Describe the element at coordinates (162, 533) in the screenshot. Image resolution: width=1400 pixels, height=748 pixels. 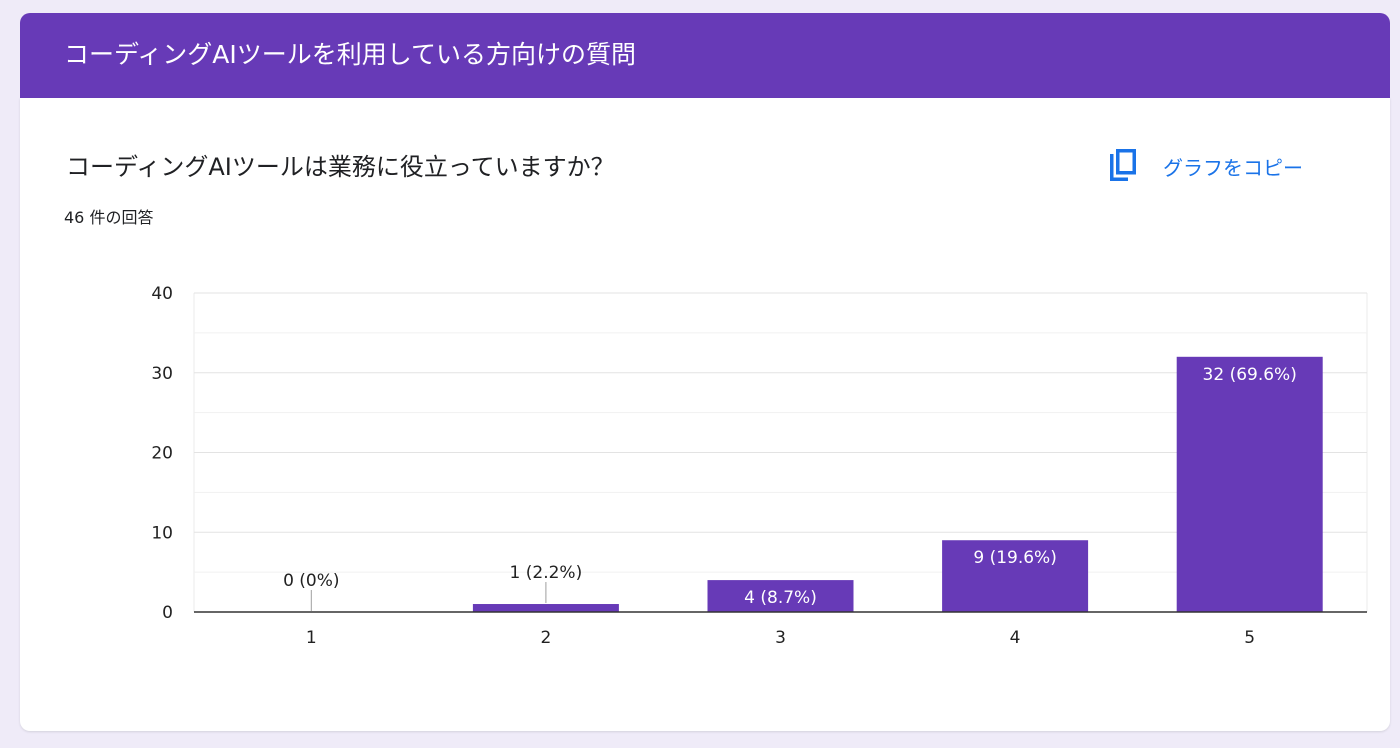
I see `y-tick-label: 10` at that location.